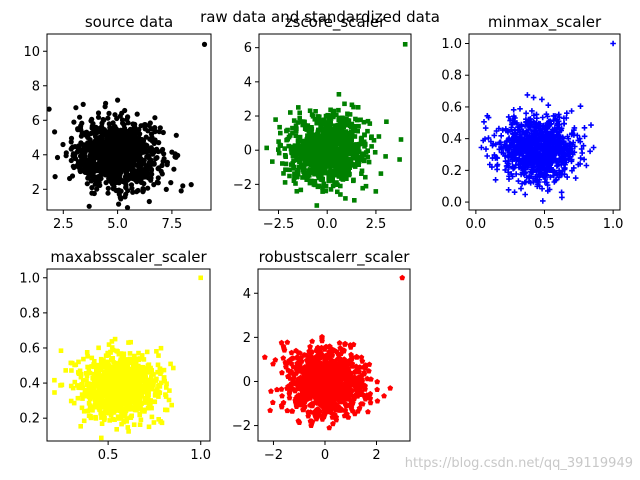 This screenshot has height=480, width=640. What do you see at coordinates (451, 107) in the screenshot?
I see `y-tick-label: 0.6` at bounding box center [451, 107].